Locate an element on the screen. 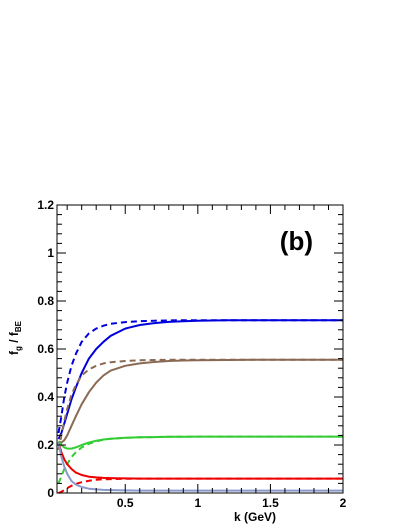  y-axis-label-sep: / f is located at coordinates (14, 338).